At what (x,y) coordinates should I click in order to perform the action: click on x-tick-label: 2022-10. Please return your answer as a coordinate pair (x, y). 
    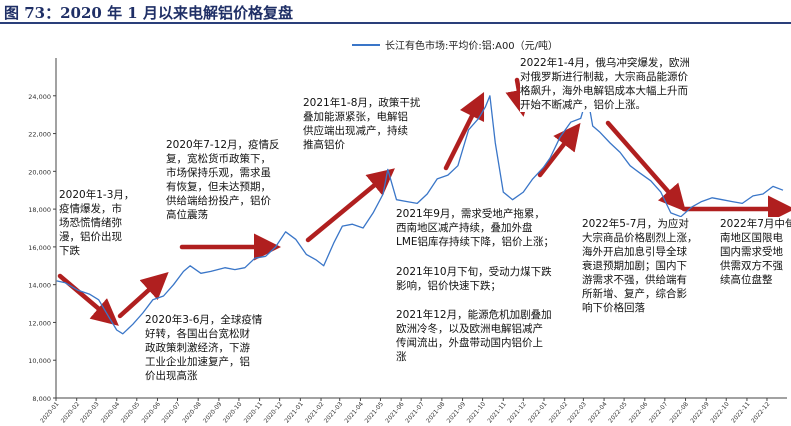
    Looking at the image, I should click on (720, 413).